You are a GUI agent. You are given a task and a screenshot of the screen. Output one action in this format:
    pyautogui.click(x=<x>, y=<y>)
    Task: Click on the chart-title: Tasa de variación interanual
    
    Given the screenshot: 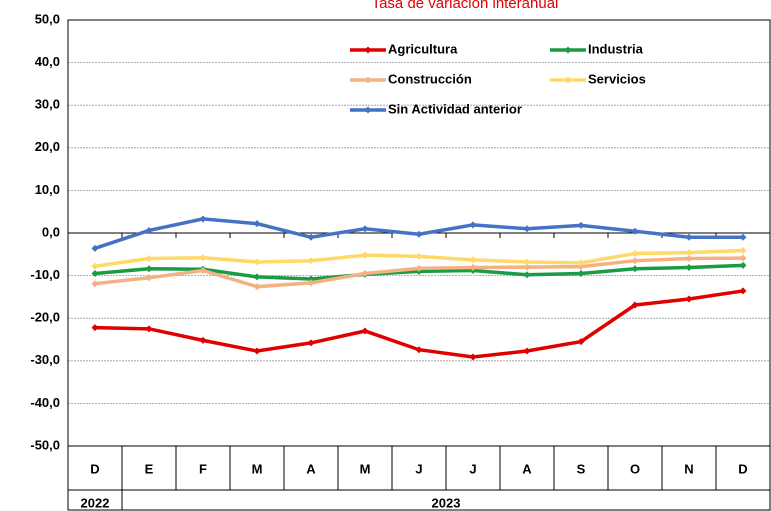 What is the action you would take?
    pyautogui.click(x=465, y=6)
    